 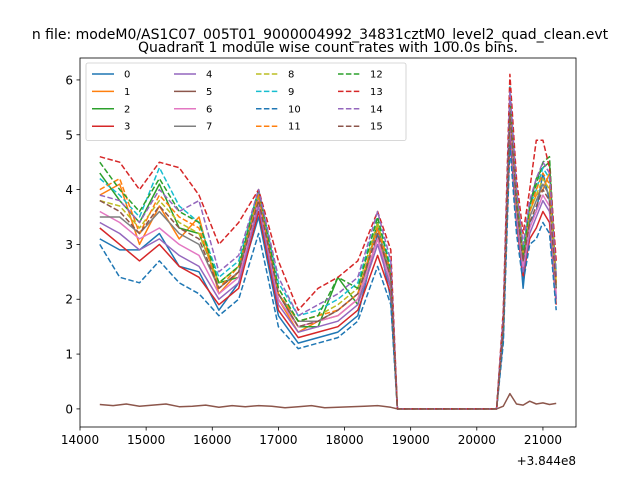 I want to click on legend-label-10: 10, so click(x=294, y=109).